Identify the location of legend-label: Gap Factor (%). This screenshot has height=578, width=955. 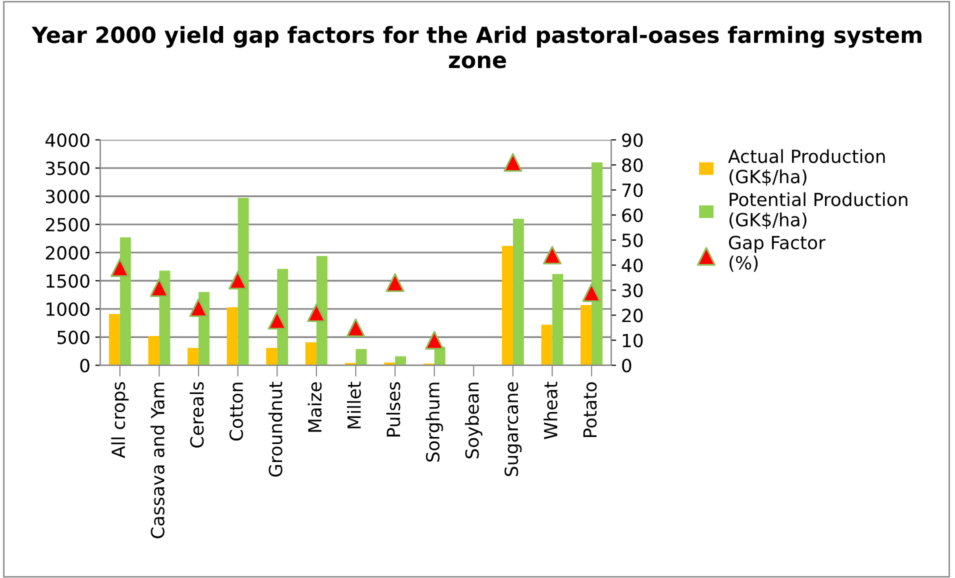
(777, 254).